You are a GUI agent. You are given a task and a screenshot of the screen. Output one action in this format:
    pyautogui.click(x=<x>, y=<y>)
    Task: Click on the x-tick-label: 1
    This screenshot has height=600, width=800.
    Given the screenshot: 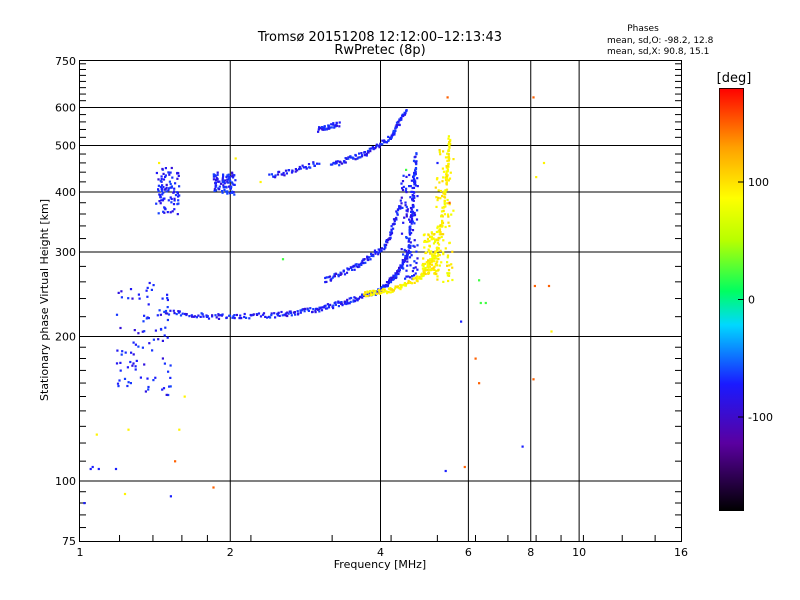 What is the action you would take?
    pyautogui.click(x=80, y=552)
    